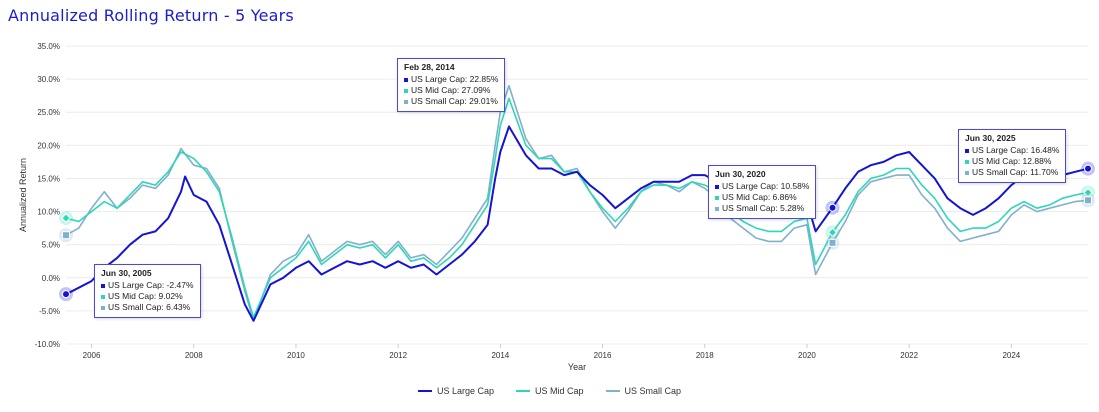 This screenshot has width=1099, height=412. I want to click on tooltip-row-large: US Large Cap: 16.48%, so click(1012, 150).